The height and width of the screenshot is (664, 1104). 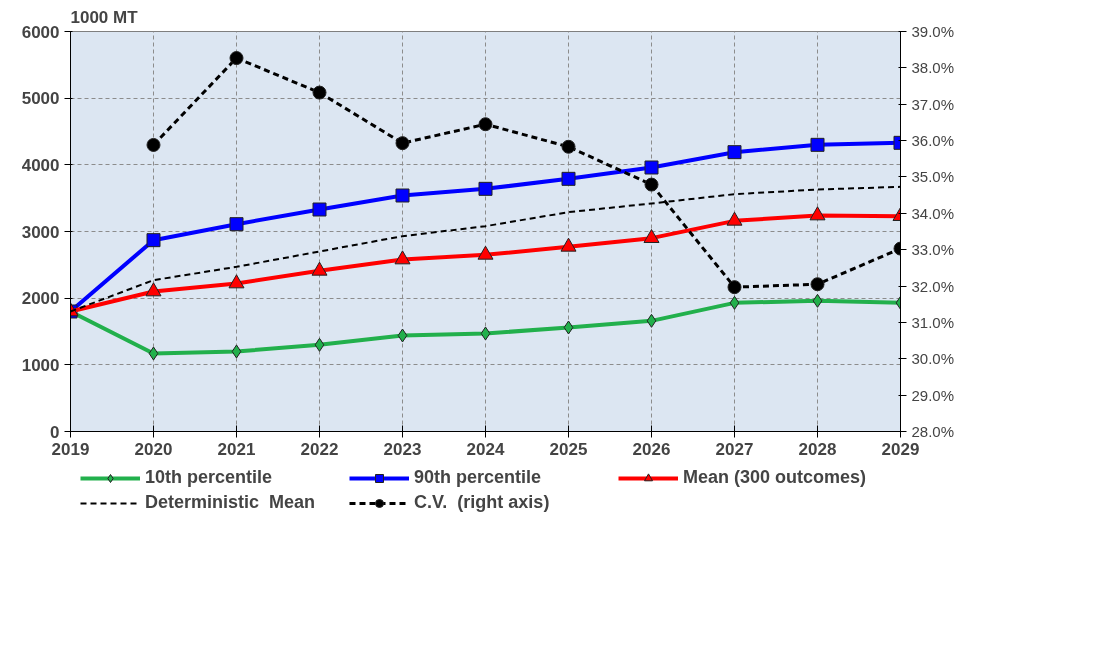 What do you see at coordinates (70, 449) in the screenshot?
I see `x-tick-label: 2019` at bounding box center [70, 449].